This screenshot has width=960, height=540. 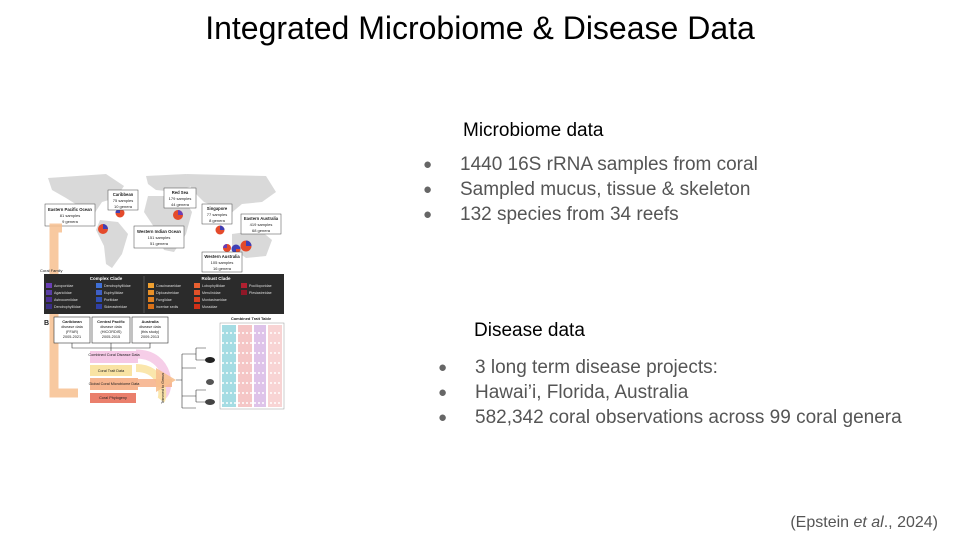 I want to click on svg-text: Euphylliidae, so click(x=113, y=293).